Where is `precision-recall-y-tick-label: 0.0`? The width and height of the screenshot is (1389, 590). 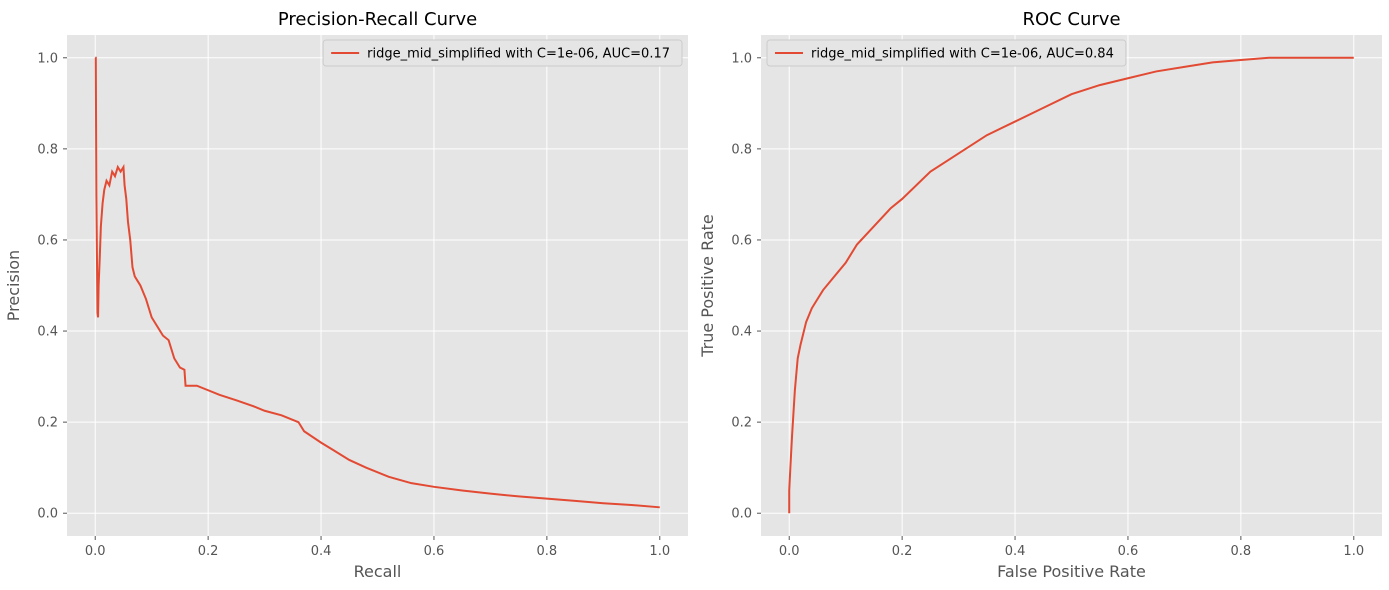
precision-recall-y-tick-label: 0.0 is located at coordinates (47, 514).